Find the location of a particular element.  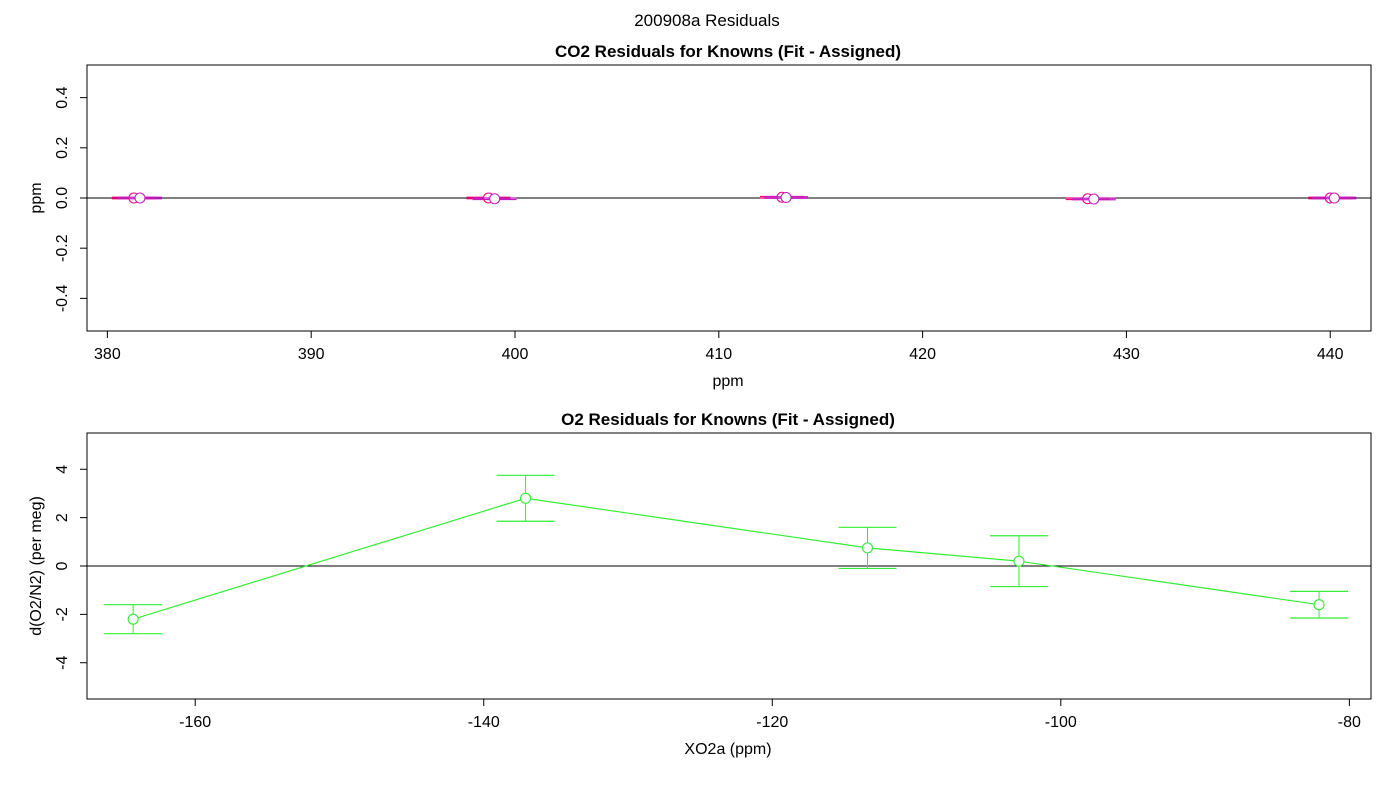

o2-x-tick-label: -100 is located at coordinates (1061, 722).